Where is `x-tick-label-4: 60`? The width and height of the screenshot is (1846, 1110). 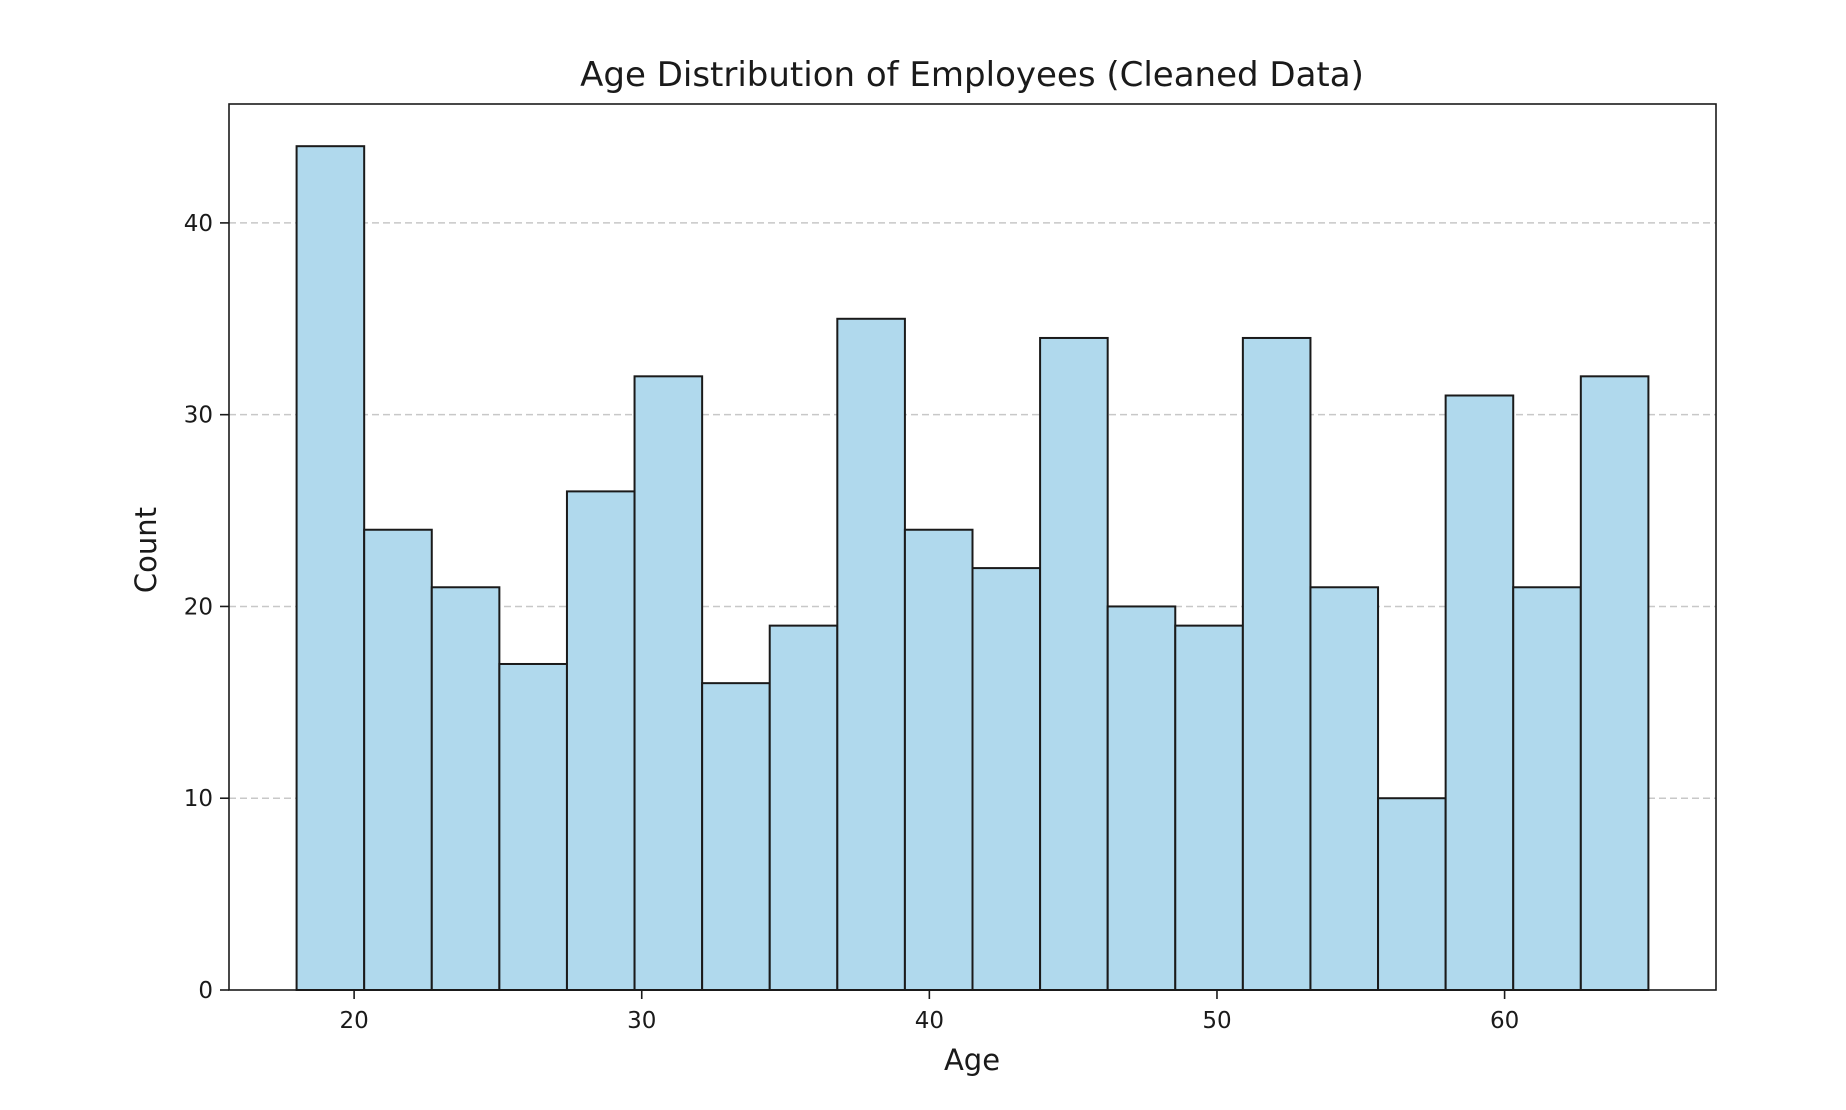
x-tick-label-4: 60 is located at coordinates (1504, 1021).